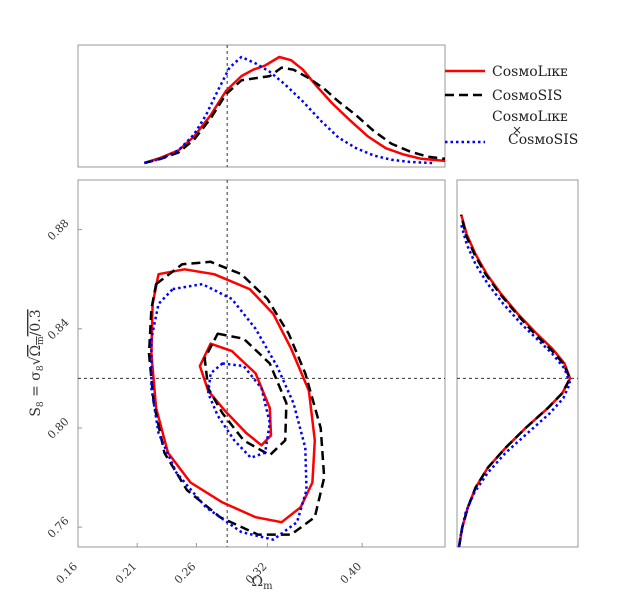  I want to click on x-tick-label: 0.40, so click(351, 573).